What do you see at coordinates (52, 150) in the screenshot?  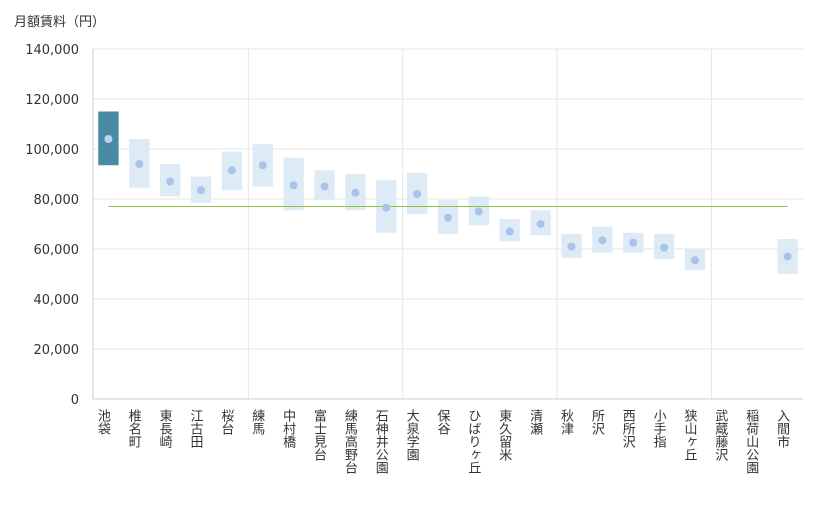 I see `y-tick-label: 100,000` at bounding box center [52, 150].